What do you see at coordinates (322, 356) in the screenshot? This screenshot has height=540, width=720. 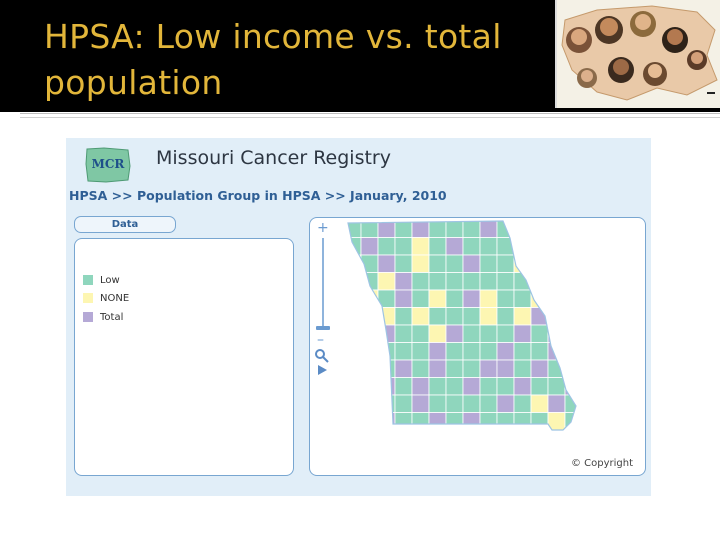 I see `magnifier-icon` at bounding box center [322, 356].